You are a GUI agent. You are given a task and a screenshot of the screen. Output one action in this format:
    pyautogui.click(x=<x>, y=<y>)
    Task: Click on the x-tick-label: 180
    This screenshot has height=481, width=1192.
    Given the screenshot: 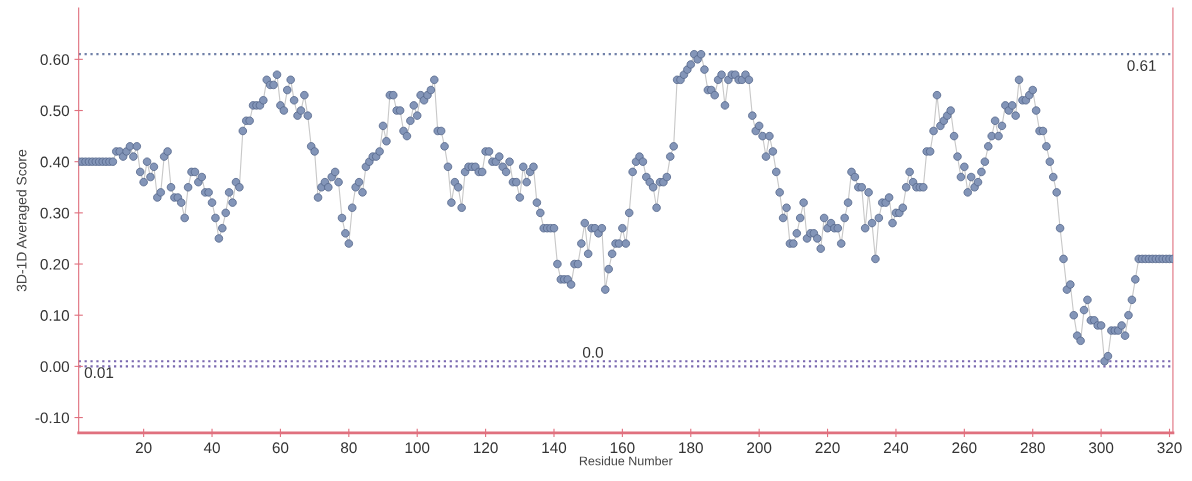 What is the action you would take?
    pyautogui.click(x=691, y=448)
    